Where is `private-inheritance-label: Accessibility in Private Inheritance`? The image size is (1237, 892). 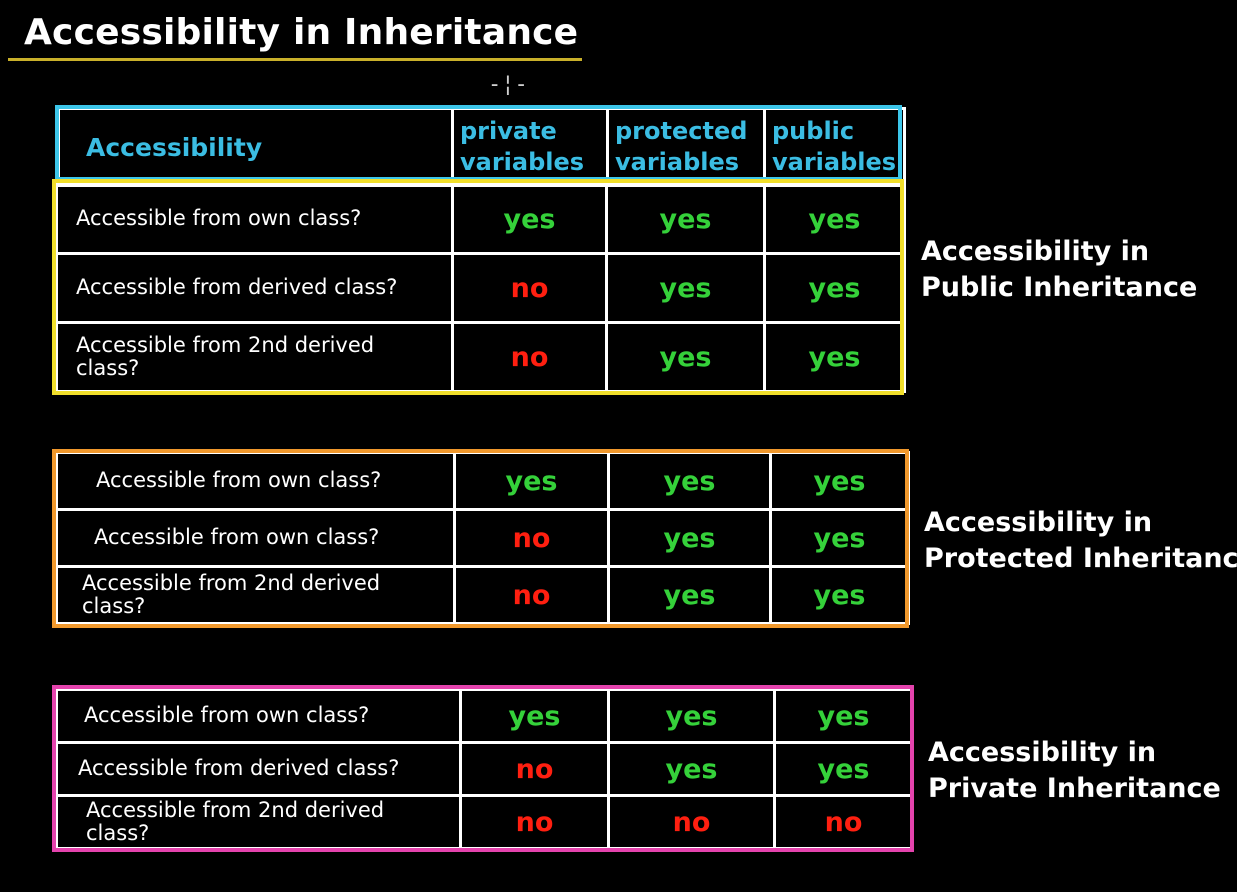 private-inheritance-label: Accessibility in Private Inheritance is located at coordinates (1074, 770).